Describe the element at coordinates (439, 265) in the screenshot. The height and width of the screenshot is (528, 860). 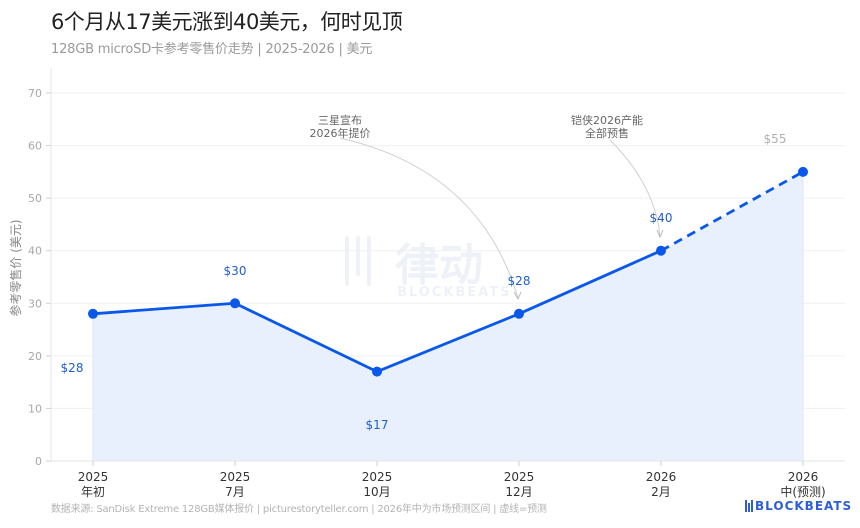
I see `svg-text: 律动` at that location.